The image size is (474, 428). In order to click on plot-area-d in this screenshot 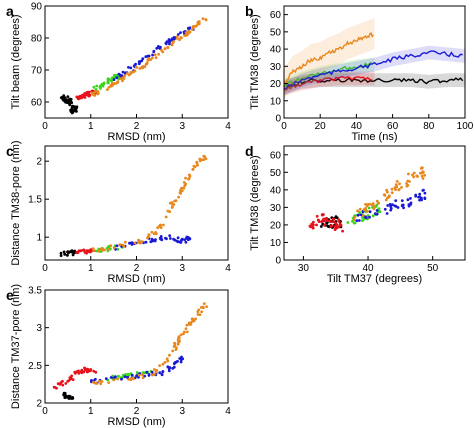, I will do `click(367, 199)`.